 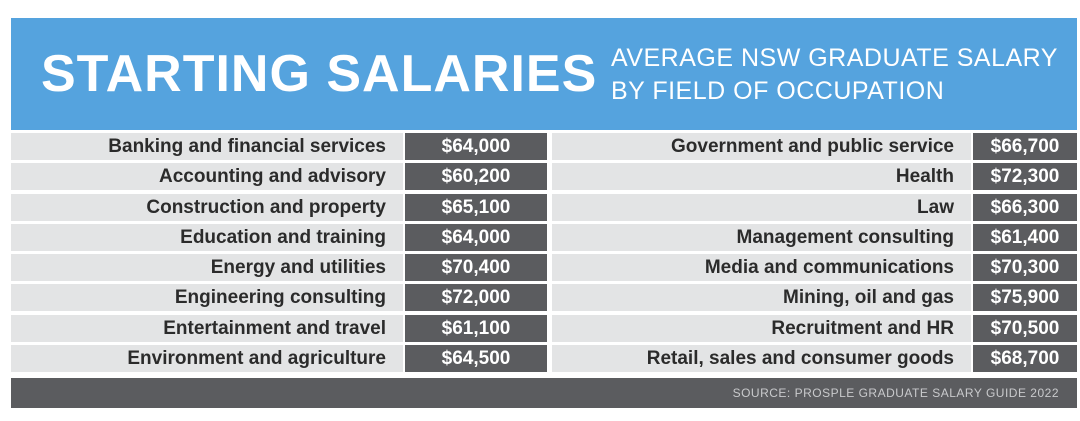 I want to click on field-label: Law, so click(x=761, y=207).